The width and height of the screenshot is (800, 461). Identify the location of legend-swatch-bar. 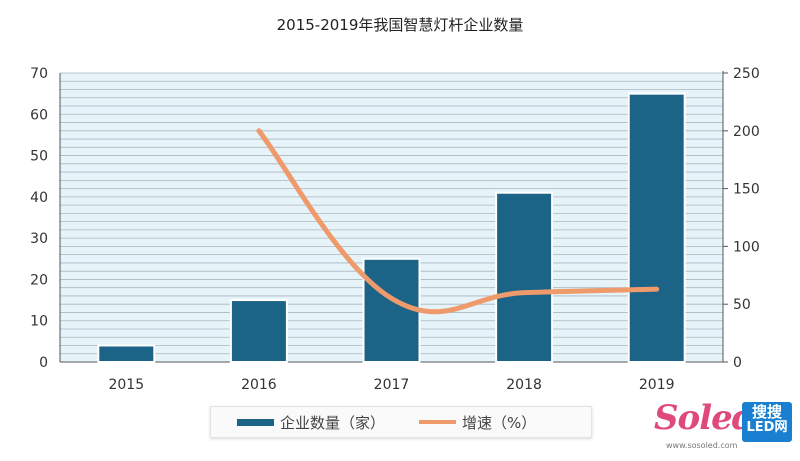
(255, 422).